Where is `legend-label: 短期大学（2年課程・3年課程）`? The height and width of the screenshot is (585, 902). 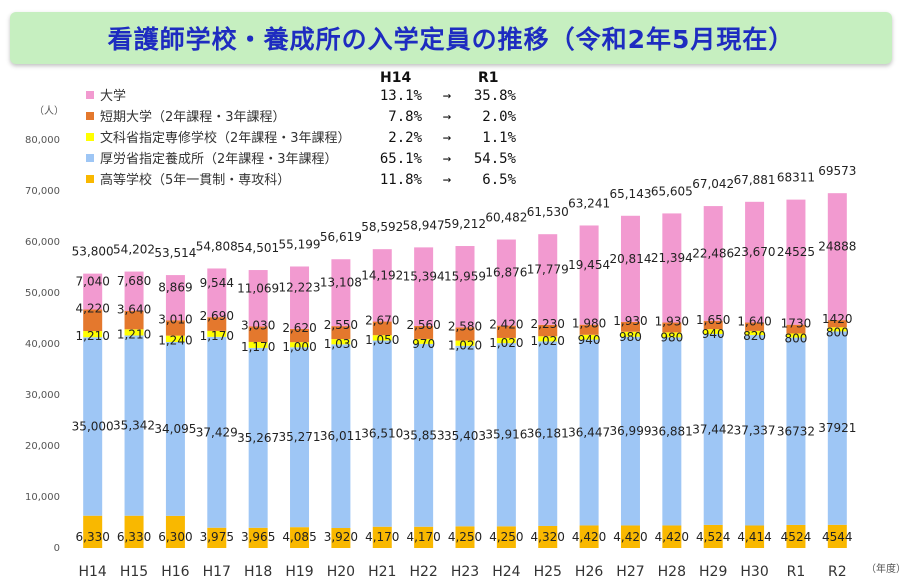
legend-label: 短期大学（2年課程・3年課程） is located at coordinates (193, 117).